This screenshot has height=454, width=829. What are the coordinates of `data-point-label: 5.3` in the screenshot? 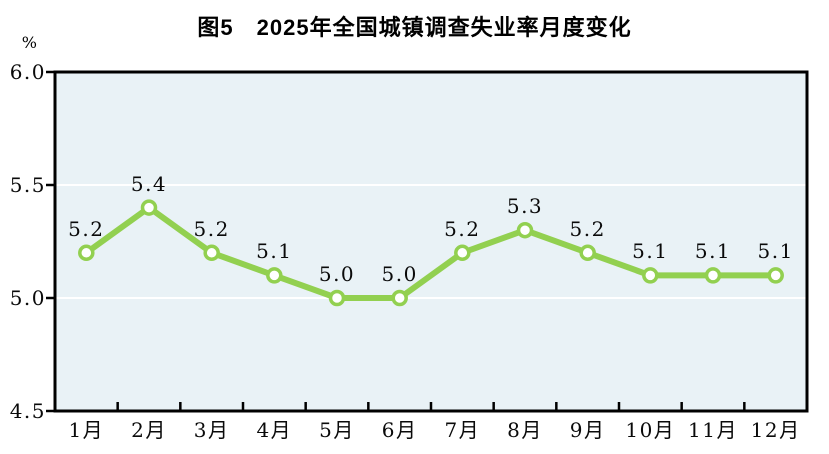 It's located at (525, 206).